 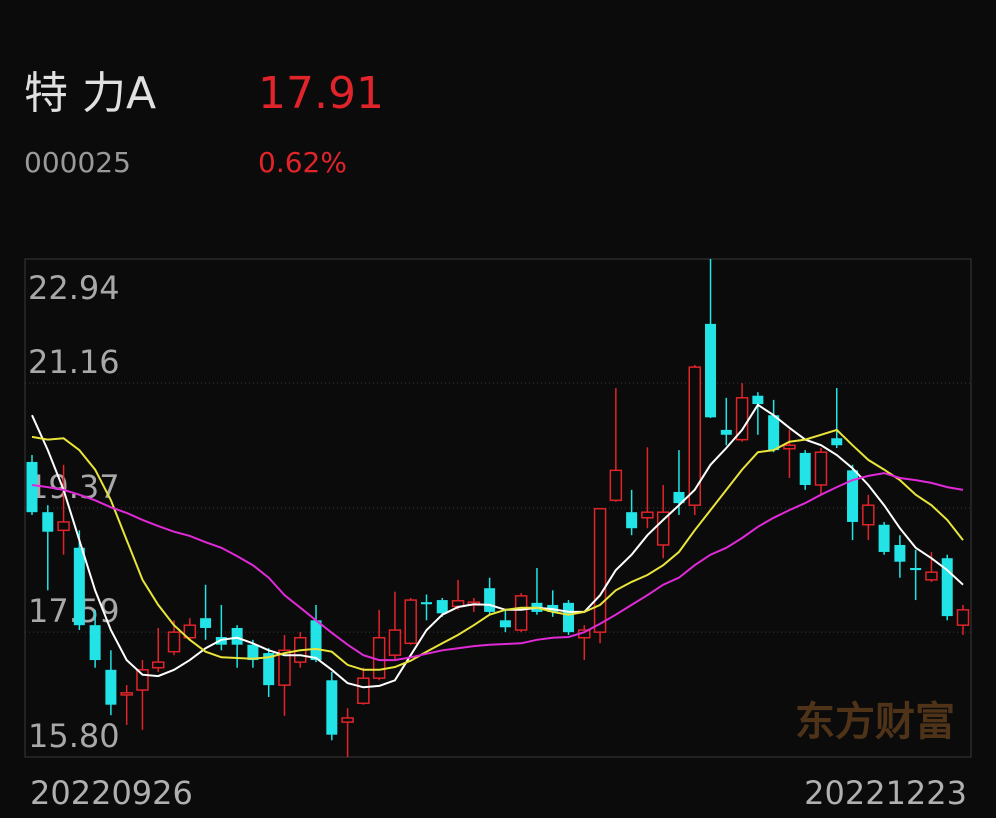 I want to click on y-tick-label: 17.59, so click(x=74, y=611).